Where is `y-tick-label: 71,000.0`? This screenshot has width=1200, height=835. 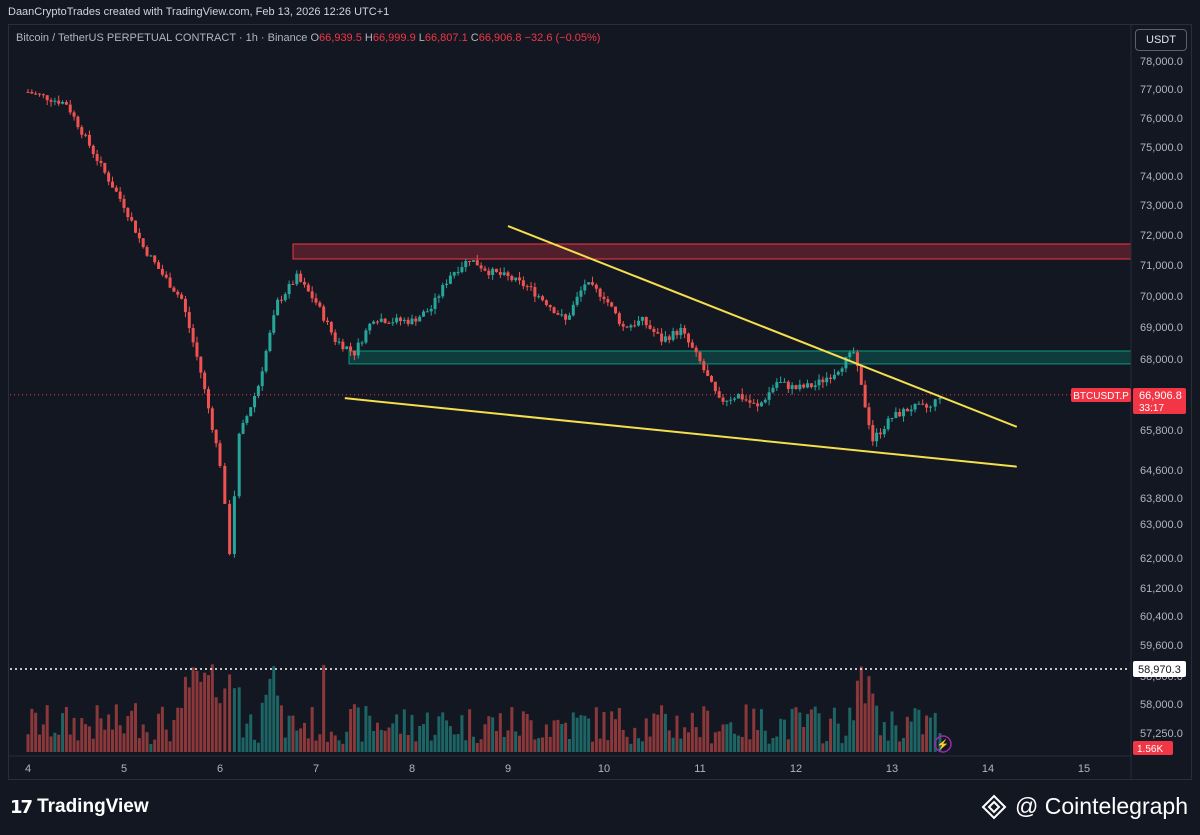
y-tick-label: 71,000.0 is located at coordinates (1161, 266).